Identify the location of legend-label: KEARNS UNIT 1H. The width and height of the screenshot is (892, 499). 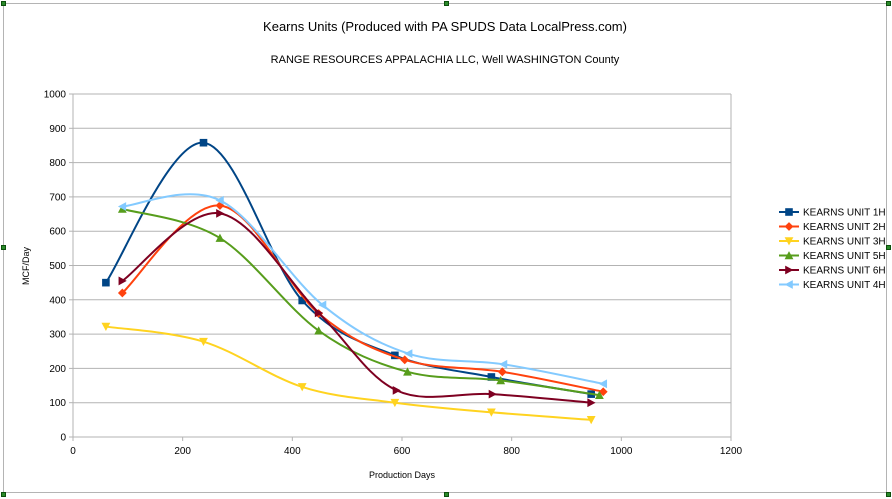
(844, 213).